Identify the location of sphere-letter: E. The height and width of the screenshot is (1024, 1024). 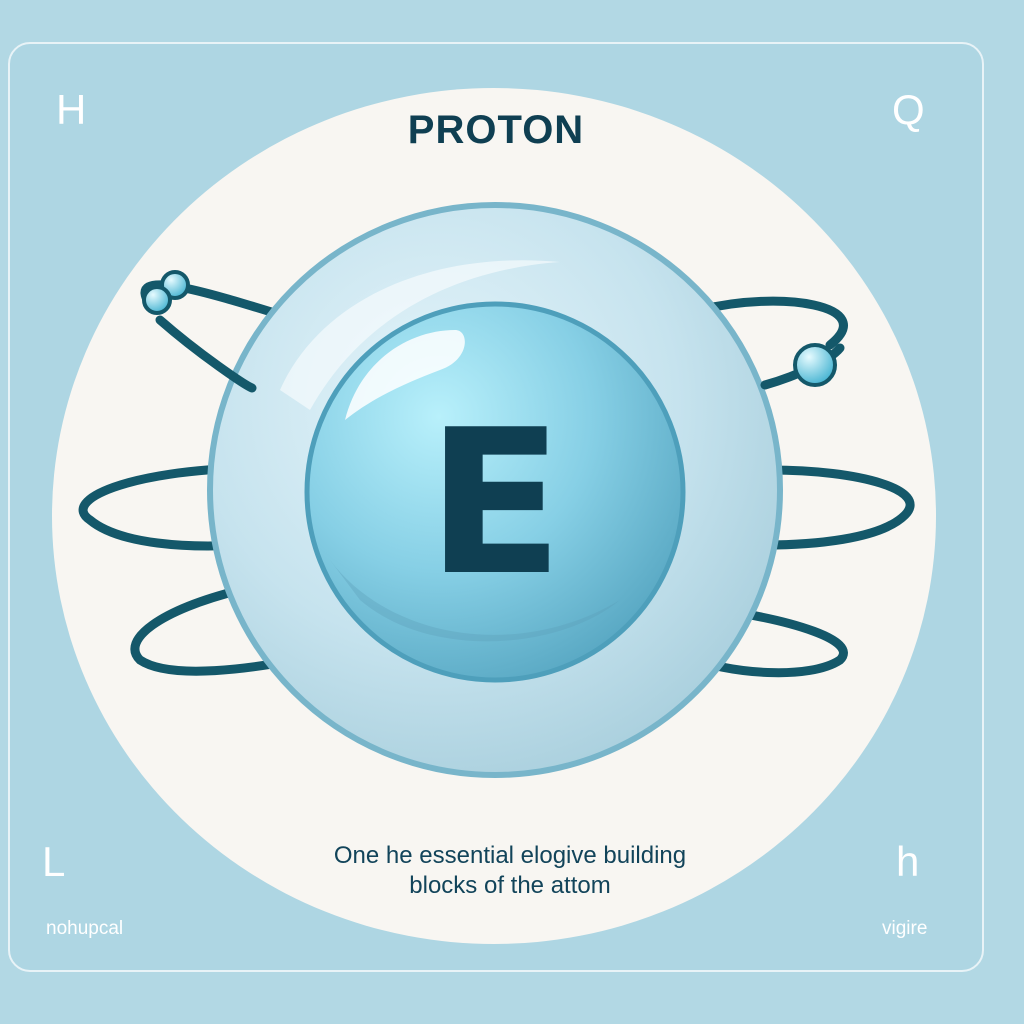
(495, 503).